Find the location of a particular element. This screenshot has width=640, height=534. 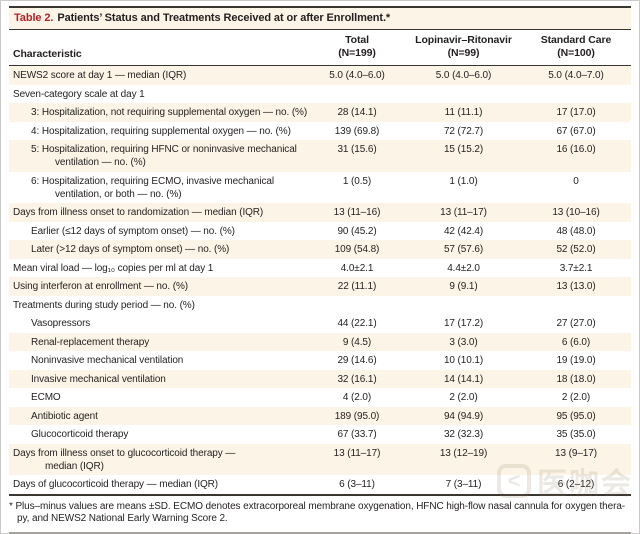

row-value: 31 (15.6) is located at coordinates (357, 149).